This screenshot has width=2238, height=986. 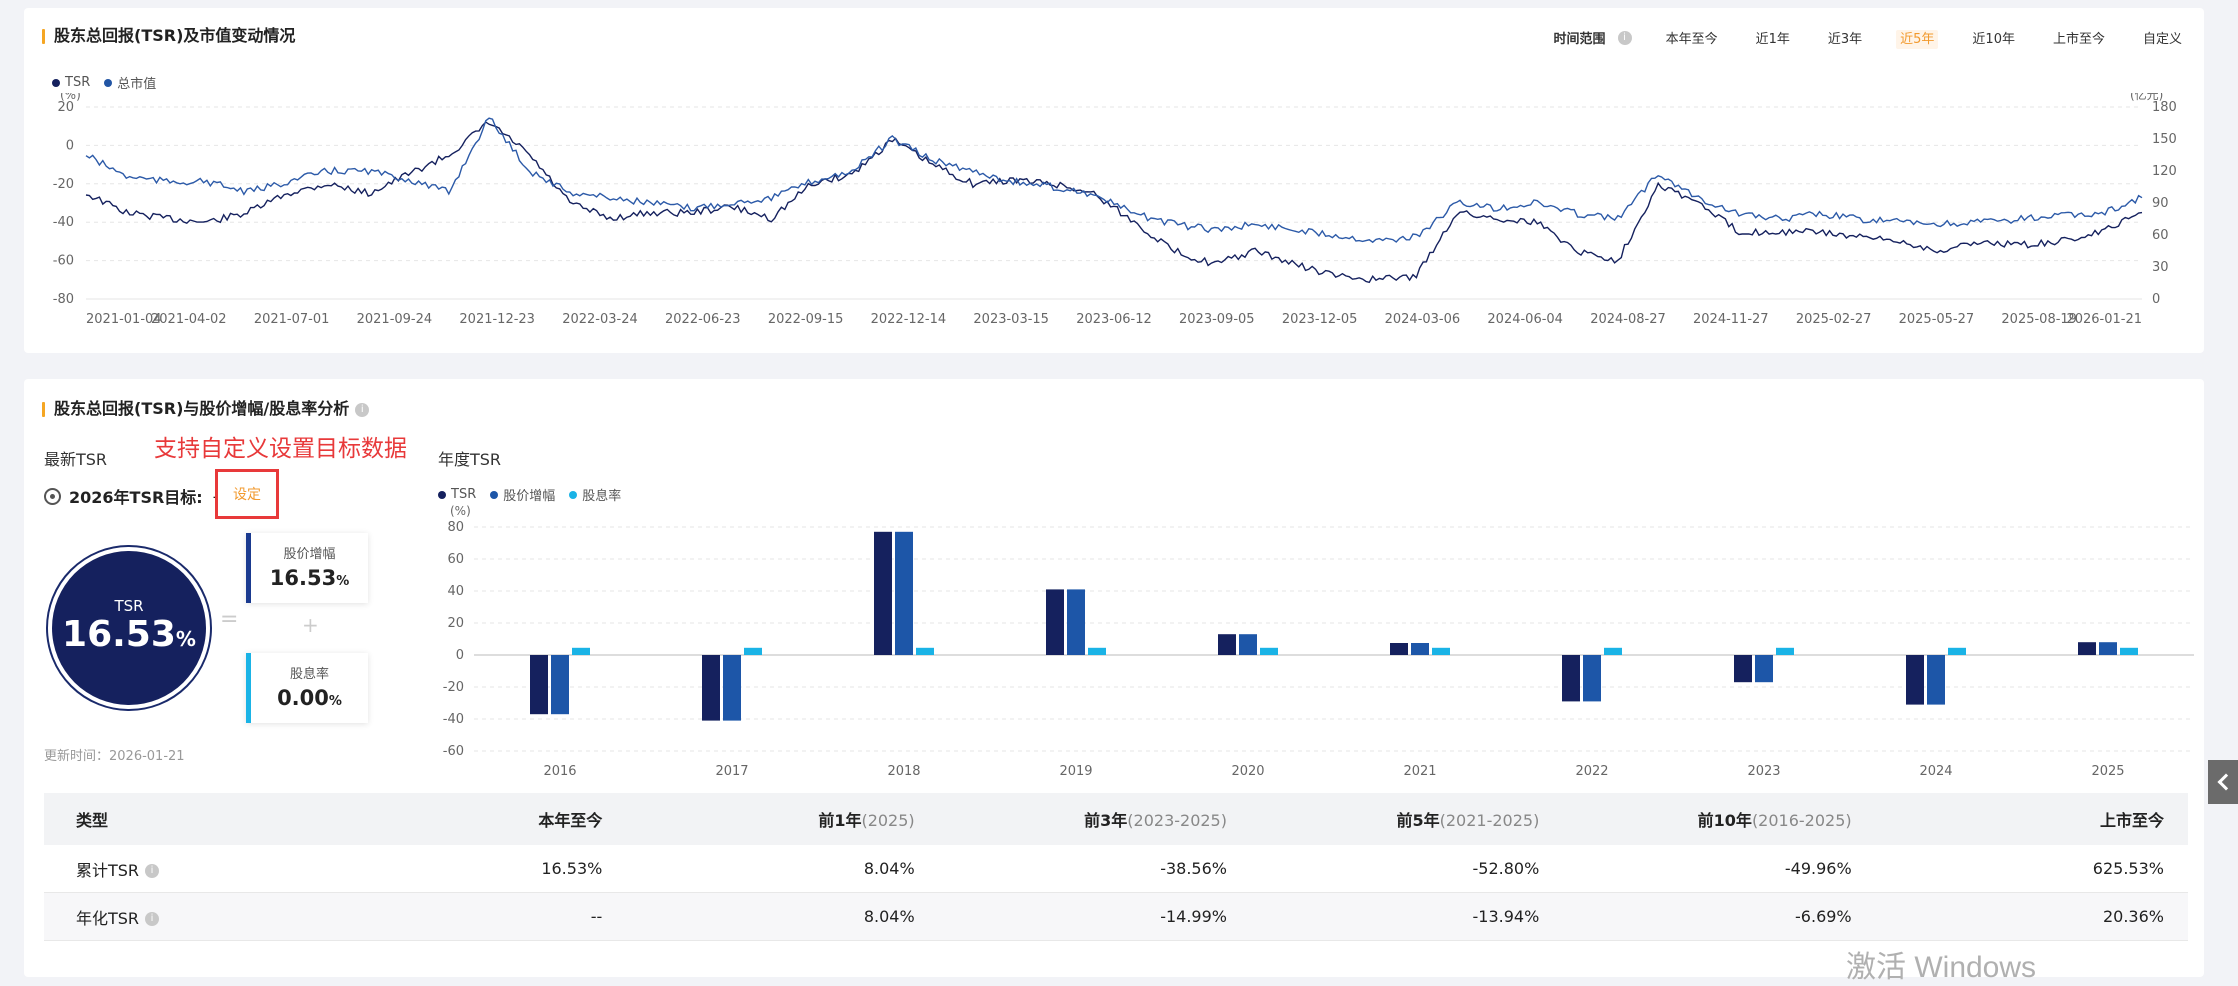 I want to click on x-axis-tick: 2023-12-05, so click(x=1320, y=319).